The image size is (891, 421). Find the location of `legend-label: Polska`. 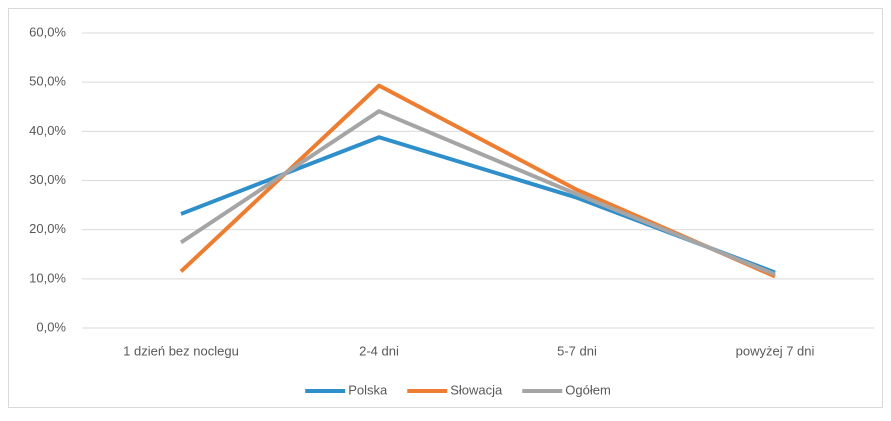

legend-label: Polska is located at coordinates (368, 389).